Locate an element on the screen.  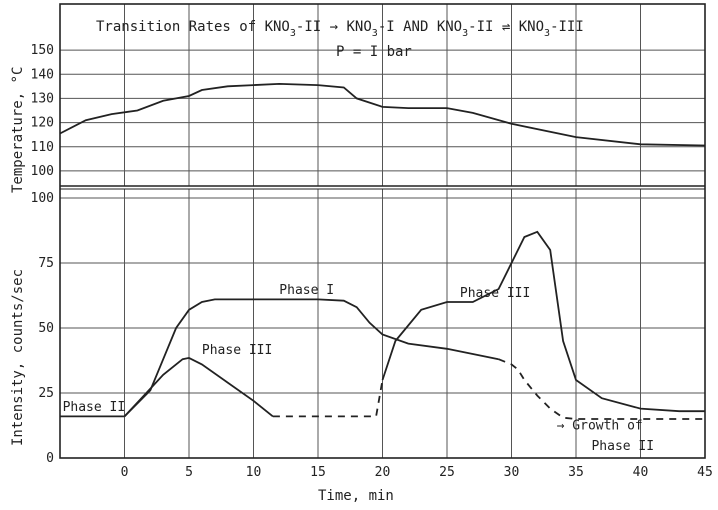
time-tick-label: 20 is located at coordinates (383, 472).